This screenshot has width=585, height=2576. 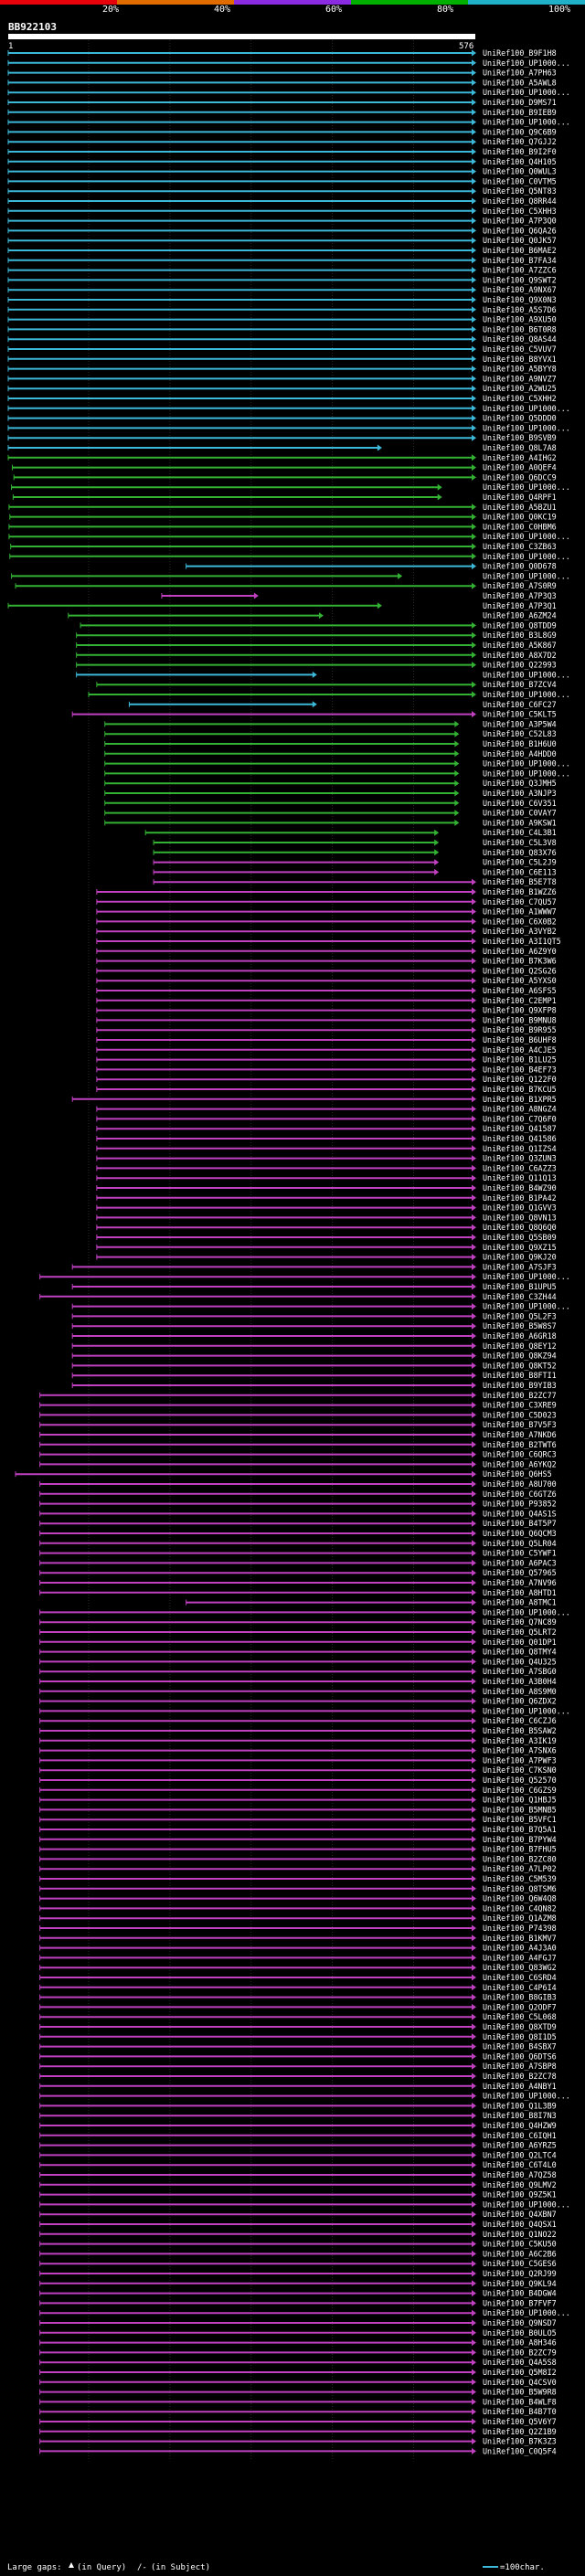 What do you see at coordinates (520, 2372) in the screenshot?
I see `hit-label: UniRef100_Q5M8I2` at bounding box center [520, 2372].